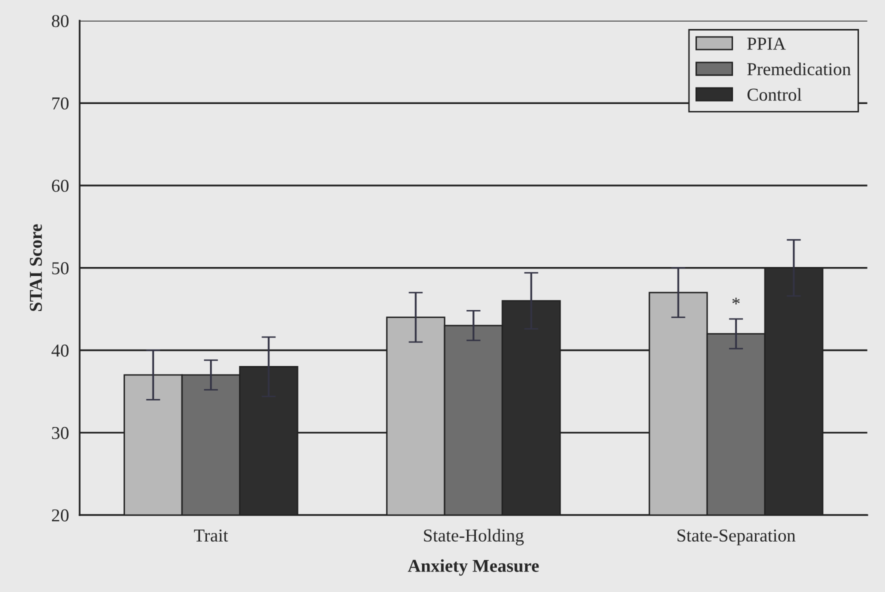  Describe the element at coordinates (60, 515) in the screenshot. I see `y-tick-label: 20` at that location.